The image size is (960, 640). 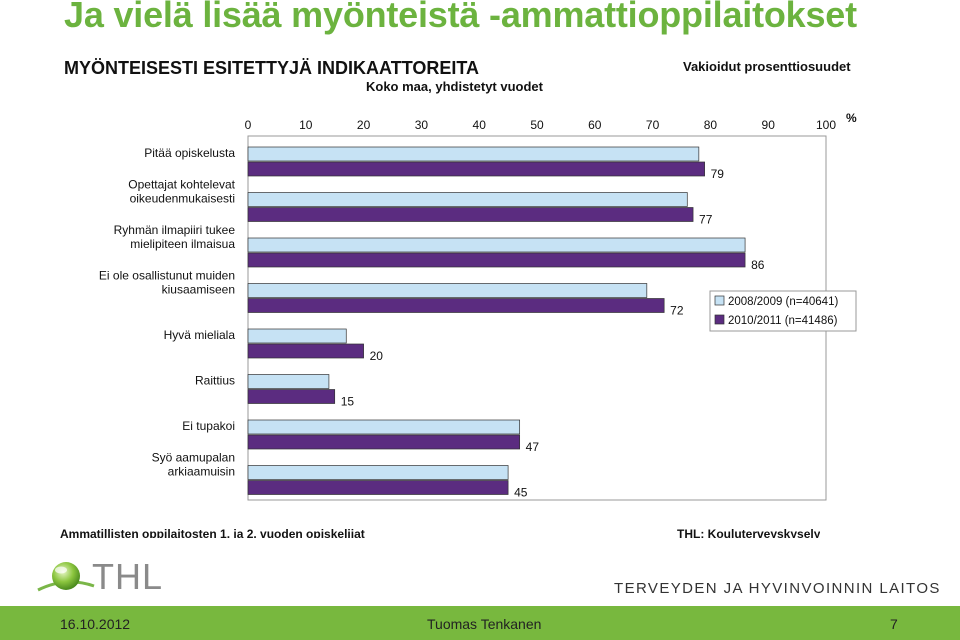 What do you see at coordinates (272, 68) in the screenshot?
I see `chart-title: MYÖNTEISESTI ESITETTYJÄ INDIKAATTOREITA` at bounding box center [272, 68].